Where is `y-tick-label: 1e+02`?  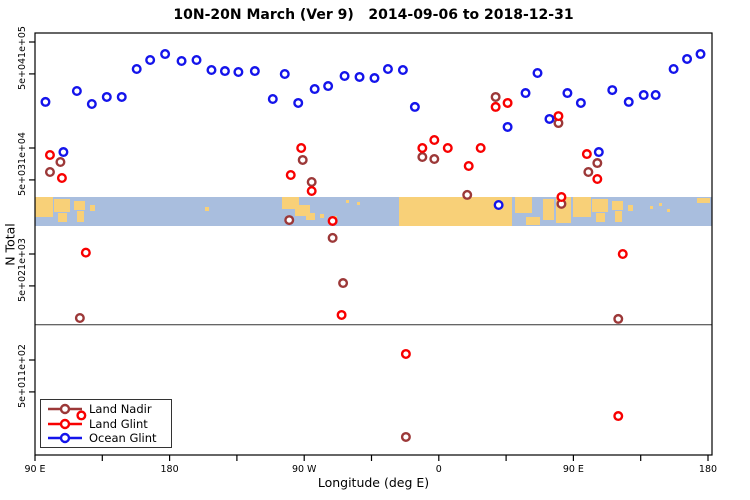 y-tick-label: 1e+02 is located at coordinates (22, 360).